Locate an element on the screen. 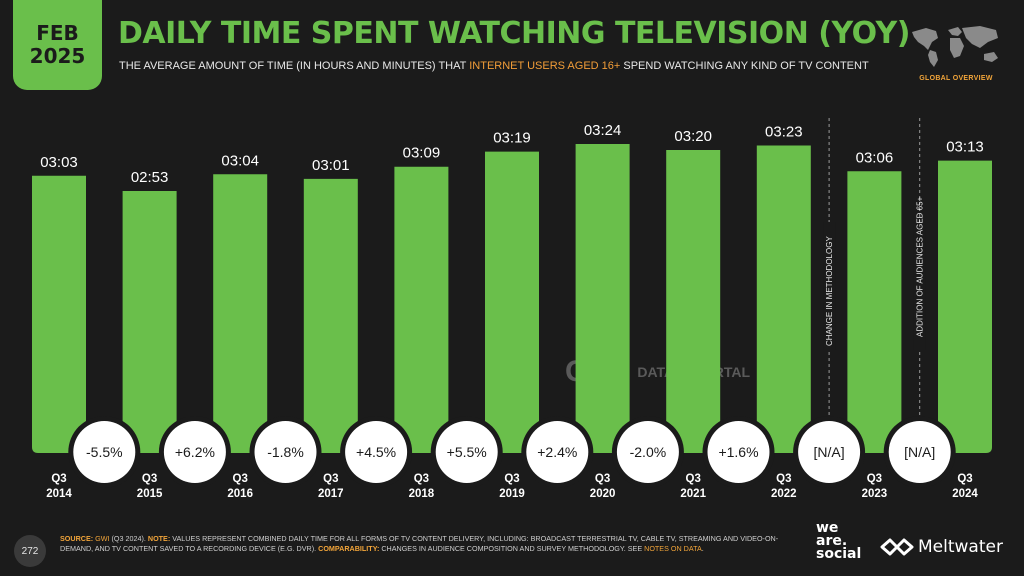  we-are-social-logo: we are. social is located at coordinates (839, 541).